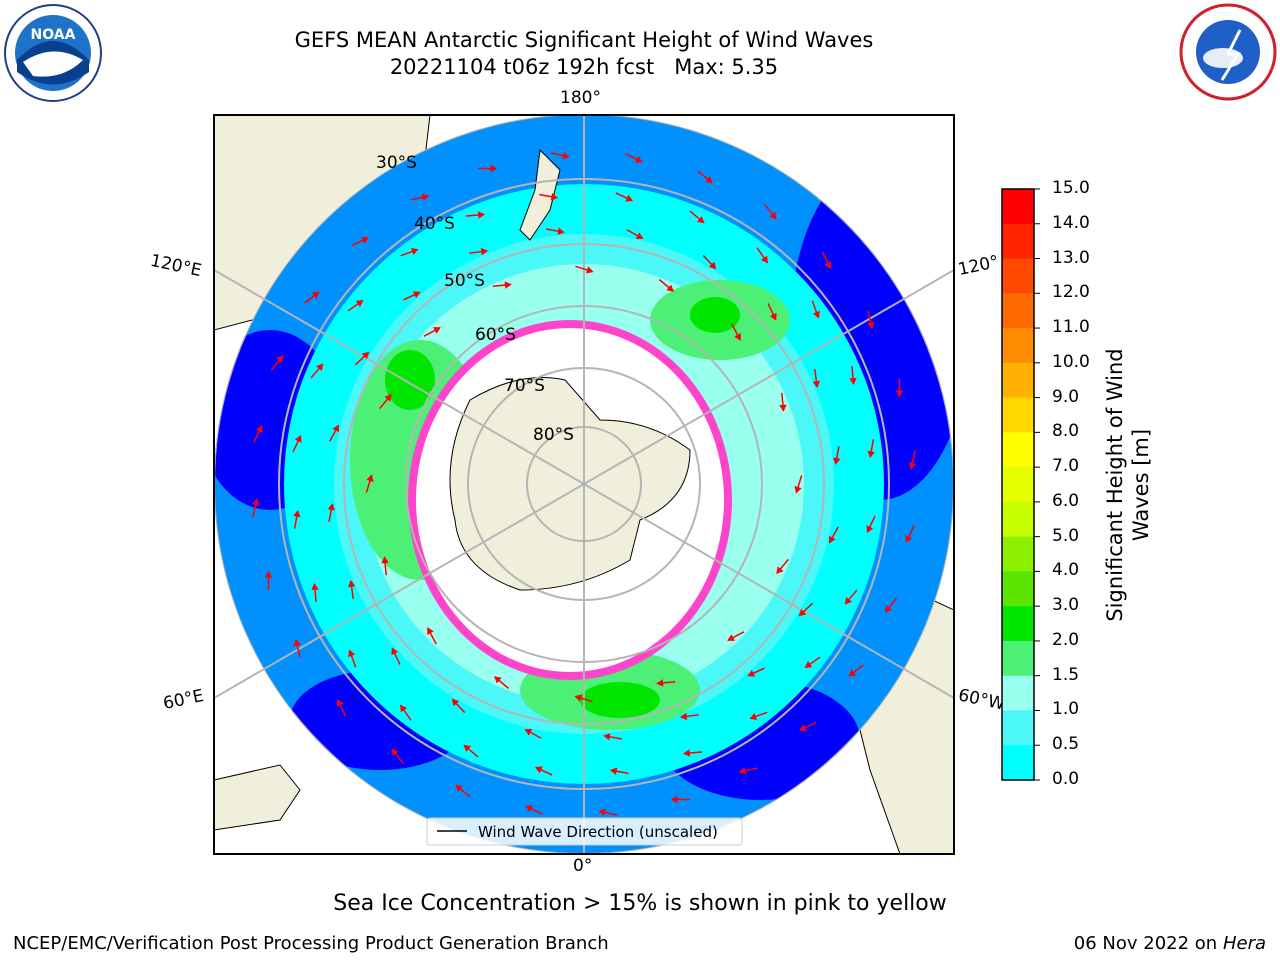 The width and height of the screenshot is (1280, 960). Describe the element at coordinates (1141, 485) in the screenshot. I see `colorbar-label-line2: Waves [m]` at that location.